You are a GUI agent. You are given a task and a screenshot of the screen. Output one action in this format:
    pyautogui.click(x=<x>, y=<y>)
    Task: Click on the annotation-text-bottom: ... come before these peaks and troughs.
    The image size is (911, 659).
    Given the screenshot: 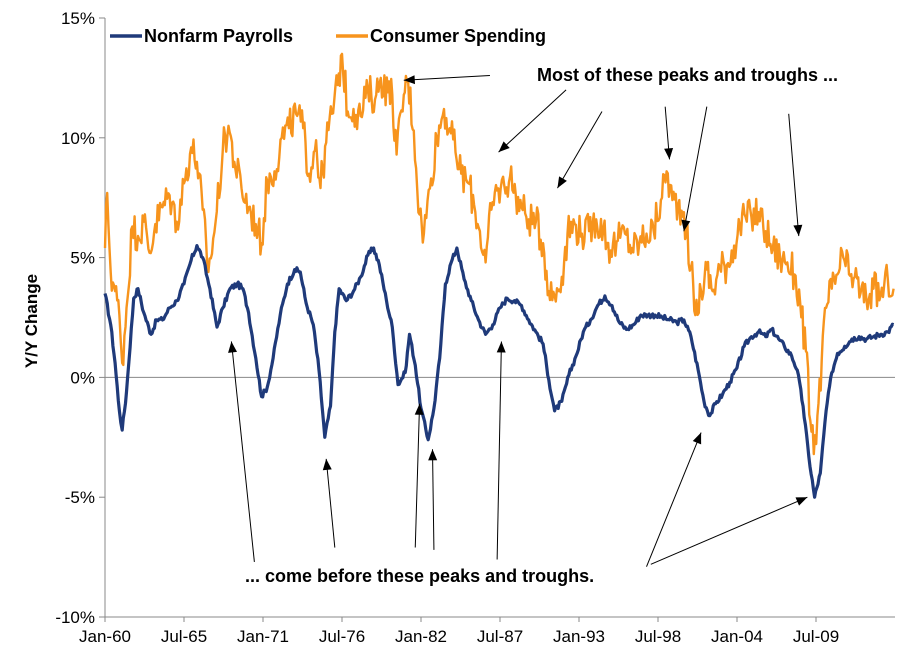 What is the action you would take?
    pyautogui.click(x=419, y=576)
    